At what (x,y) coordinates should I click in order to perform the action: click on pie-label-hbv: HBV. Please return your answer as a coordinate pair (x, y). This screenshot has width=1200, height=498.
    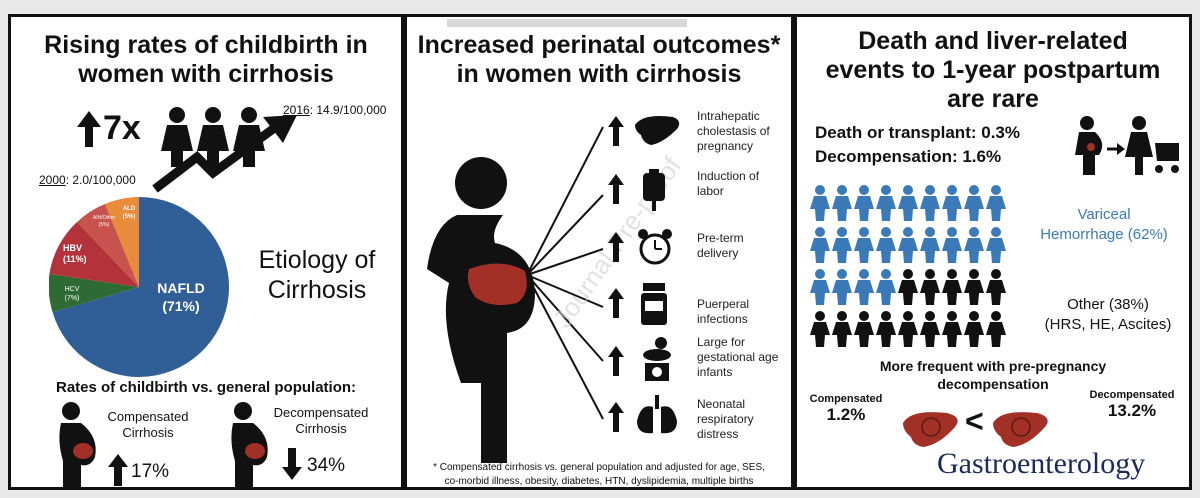
    Looking at the image, I should click on (73, 248).